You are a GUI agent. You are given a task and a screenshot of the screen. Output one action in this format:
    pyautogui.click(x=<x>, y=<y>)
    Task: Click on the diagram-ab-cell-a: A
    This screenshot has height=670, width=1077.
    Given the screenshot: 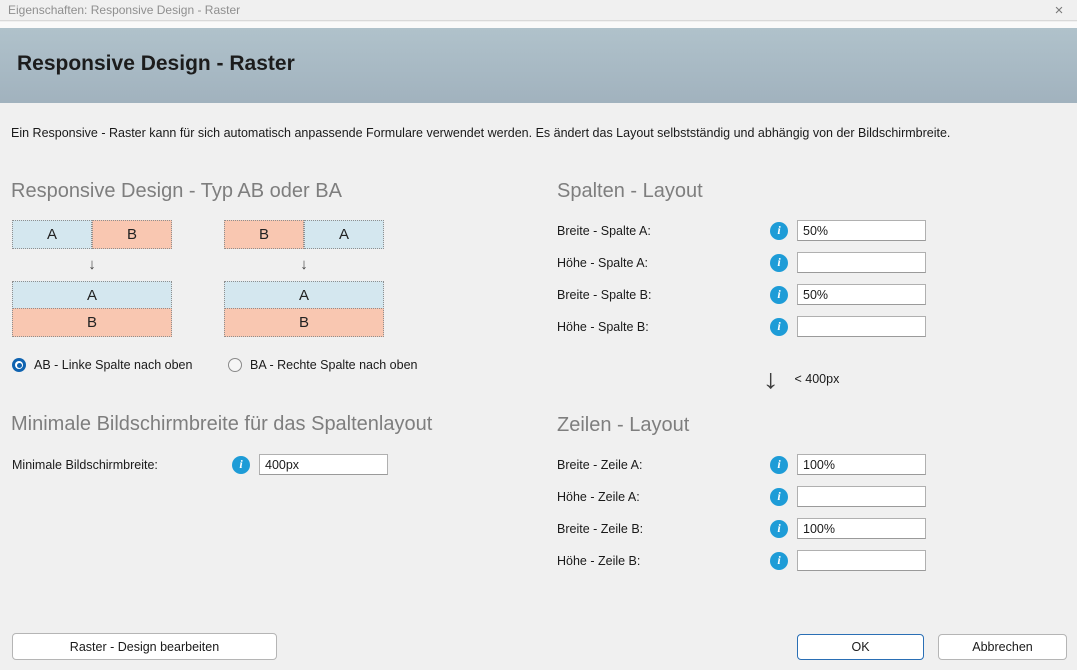 What is the action you would take?
    pyautogui.click(x=52, y=234)
    